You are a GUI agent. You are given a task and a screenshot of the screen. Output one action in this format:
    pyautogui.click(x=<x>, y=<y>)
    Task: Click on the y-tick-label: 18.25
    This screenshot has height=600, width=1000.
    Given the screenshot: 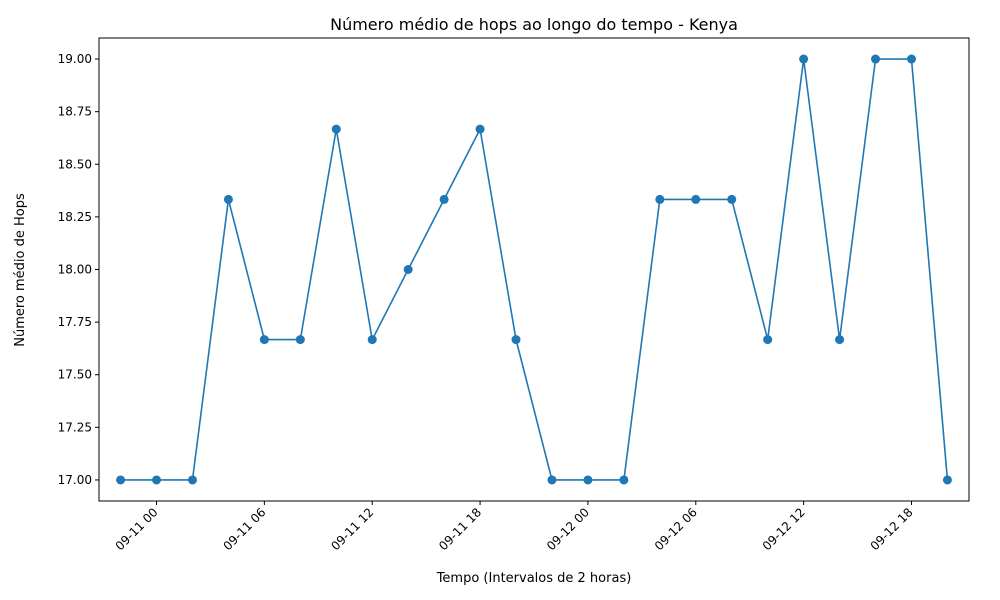 What is the action you would take?
    pyautogui.click(x=75, y=217)
    